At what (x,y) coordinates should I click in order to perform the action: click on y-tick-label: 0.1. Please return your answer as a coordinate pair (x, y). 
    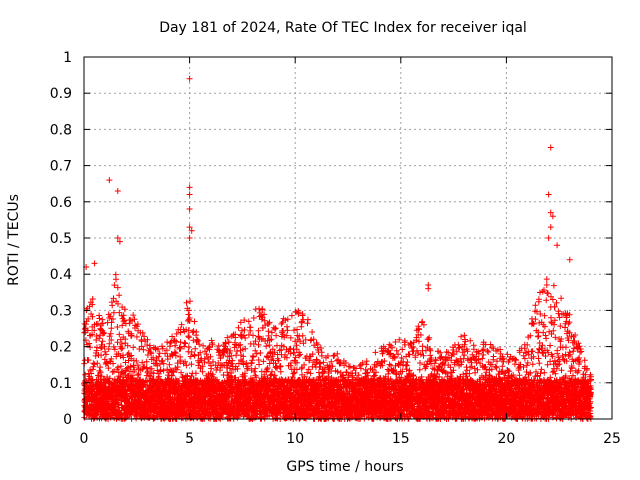
    Looking at the image, I should click on (61, 384).